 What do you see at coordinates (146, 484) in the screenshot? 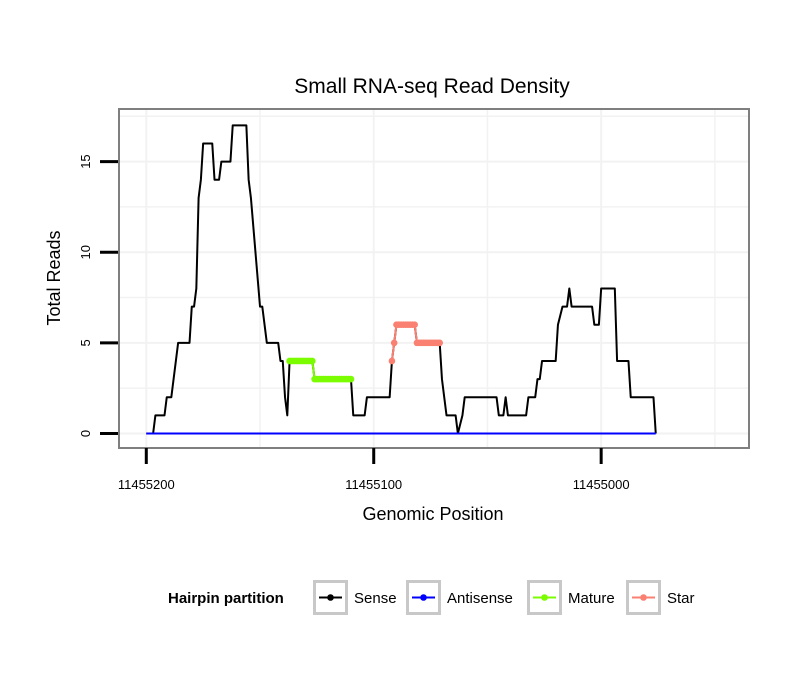
I see `x-tick-label: 11455200` at bounding box center [146, 484].